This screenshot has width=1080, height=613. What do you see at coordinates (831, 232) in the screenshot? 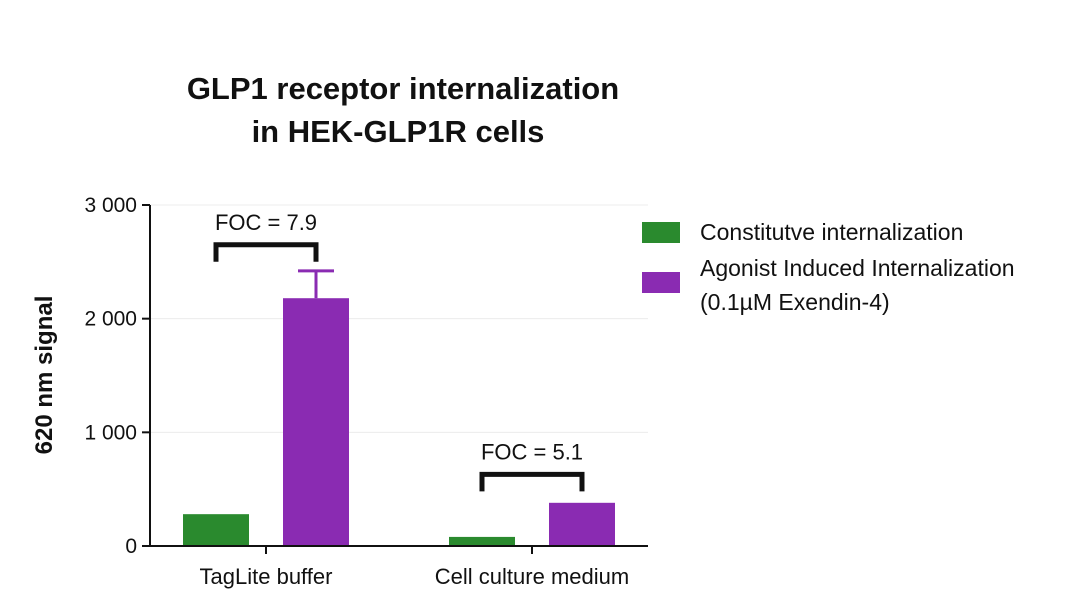
I see `legend-label-constitutive: Constitutve internalization` at bounding box center [831, 232].